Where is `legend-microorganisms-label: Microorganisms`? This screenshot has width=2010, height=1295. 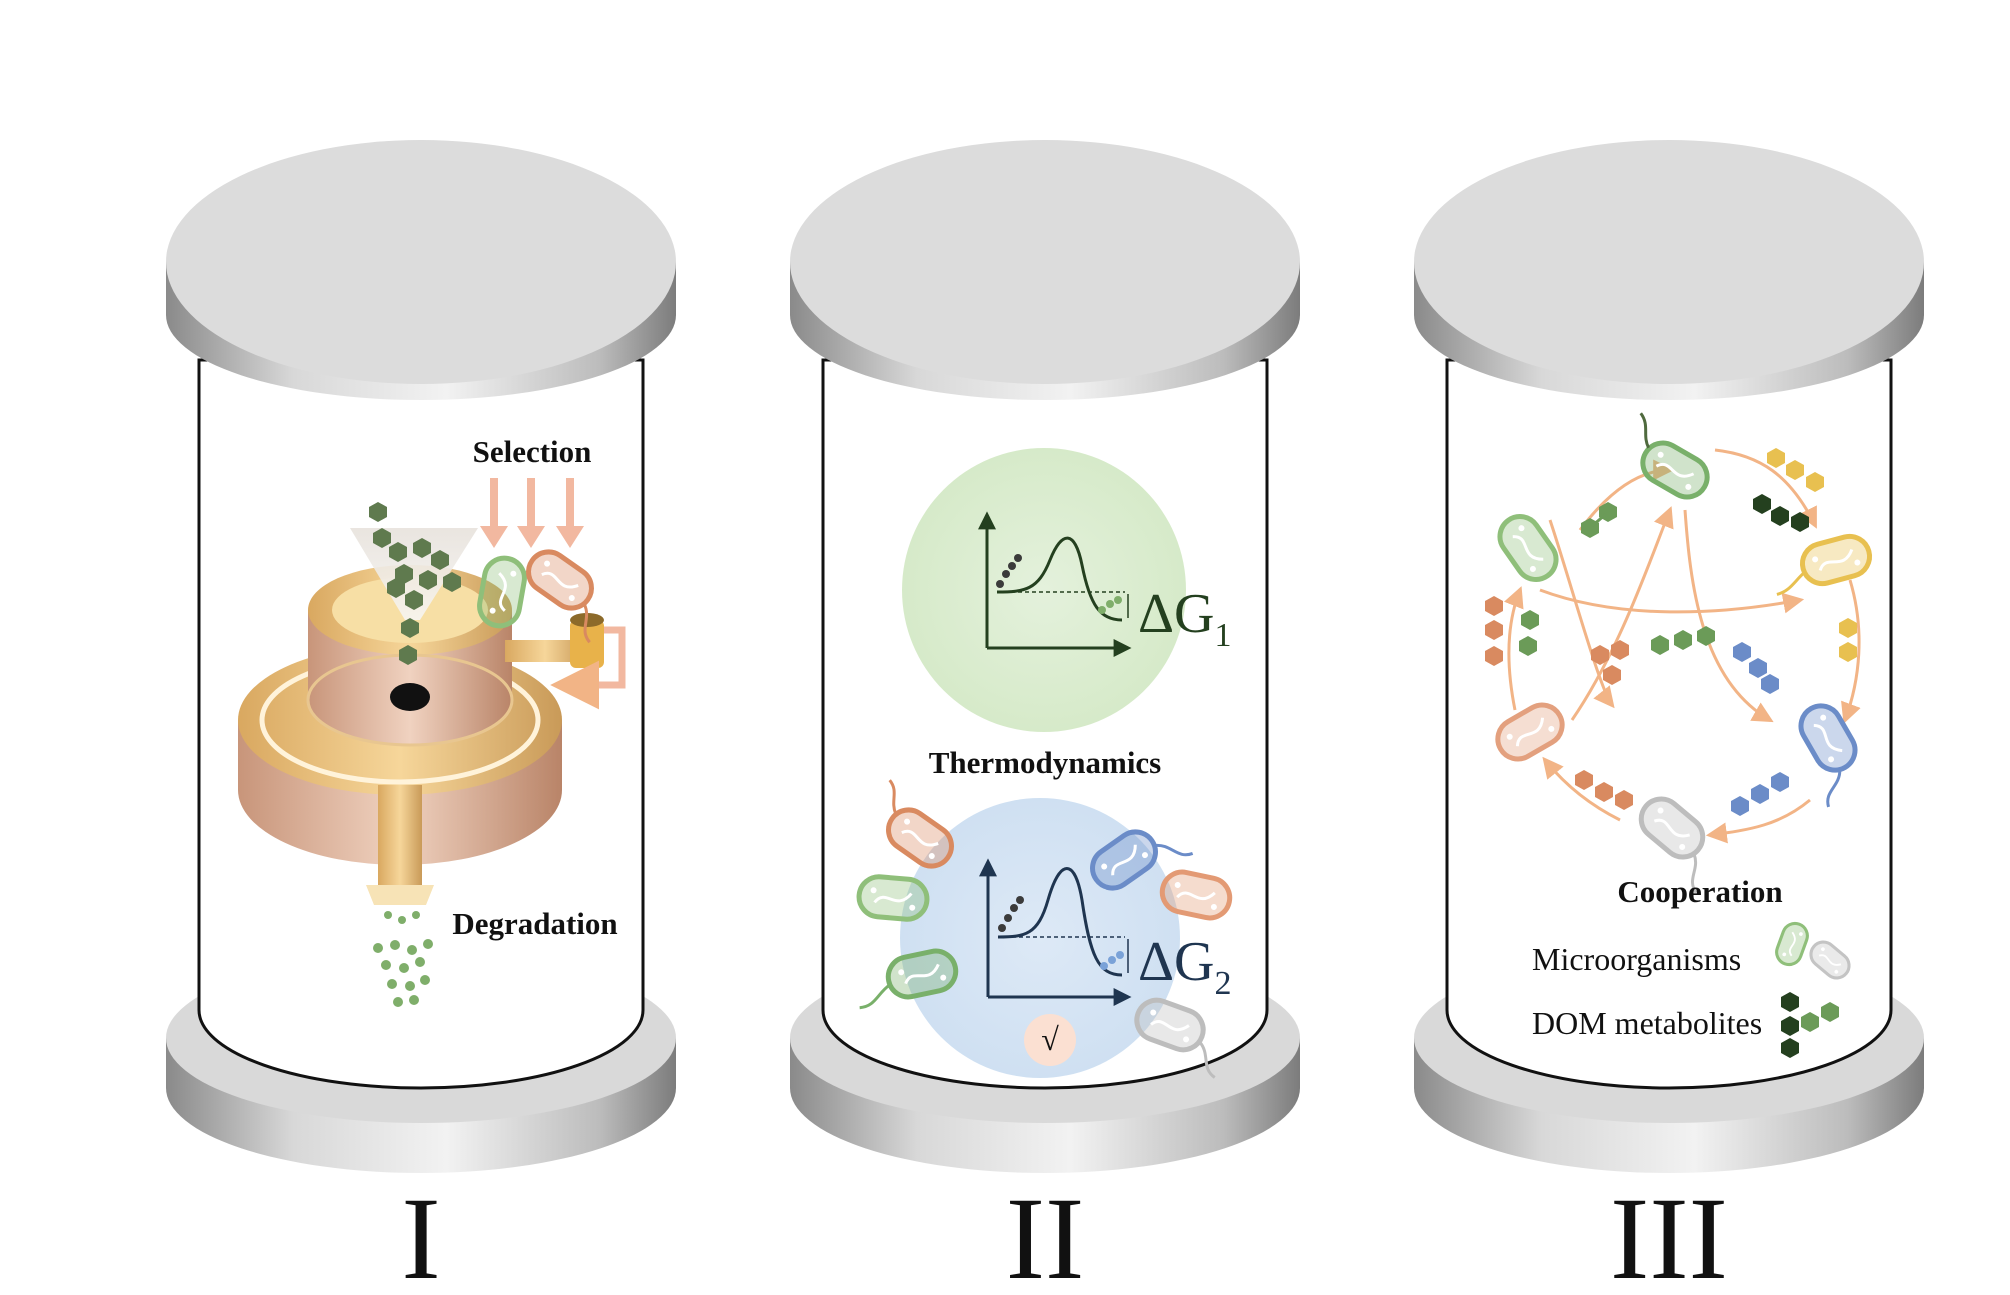
legend-microorganisms-label: Microorganisms is located at coordinates (1636, 959).